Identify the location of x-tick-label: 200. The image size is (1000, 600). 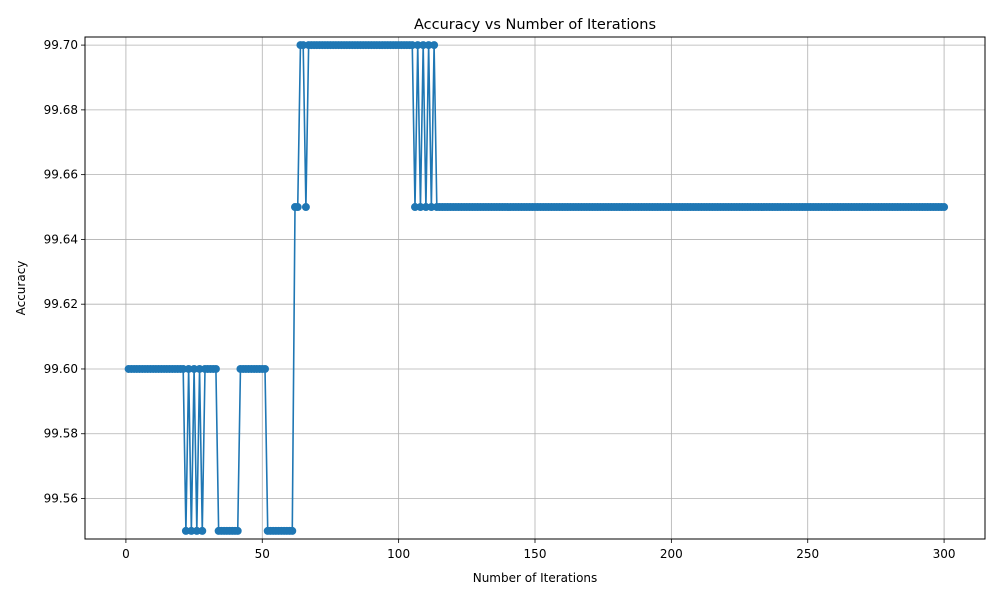
(671, 554).